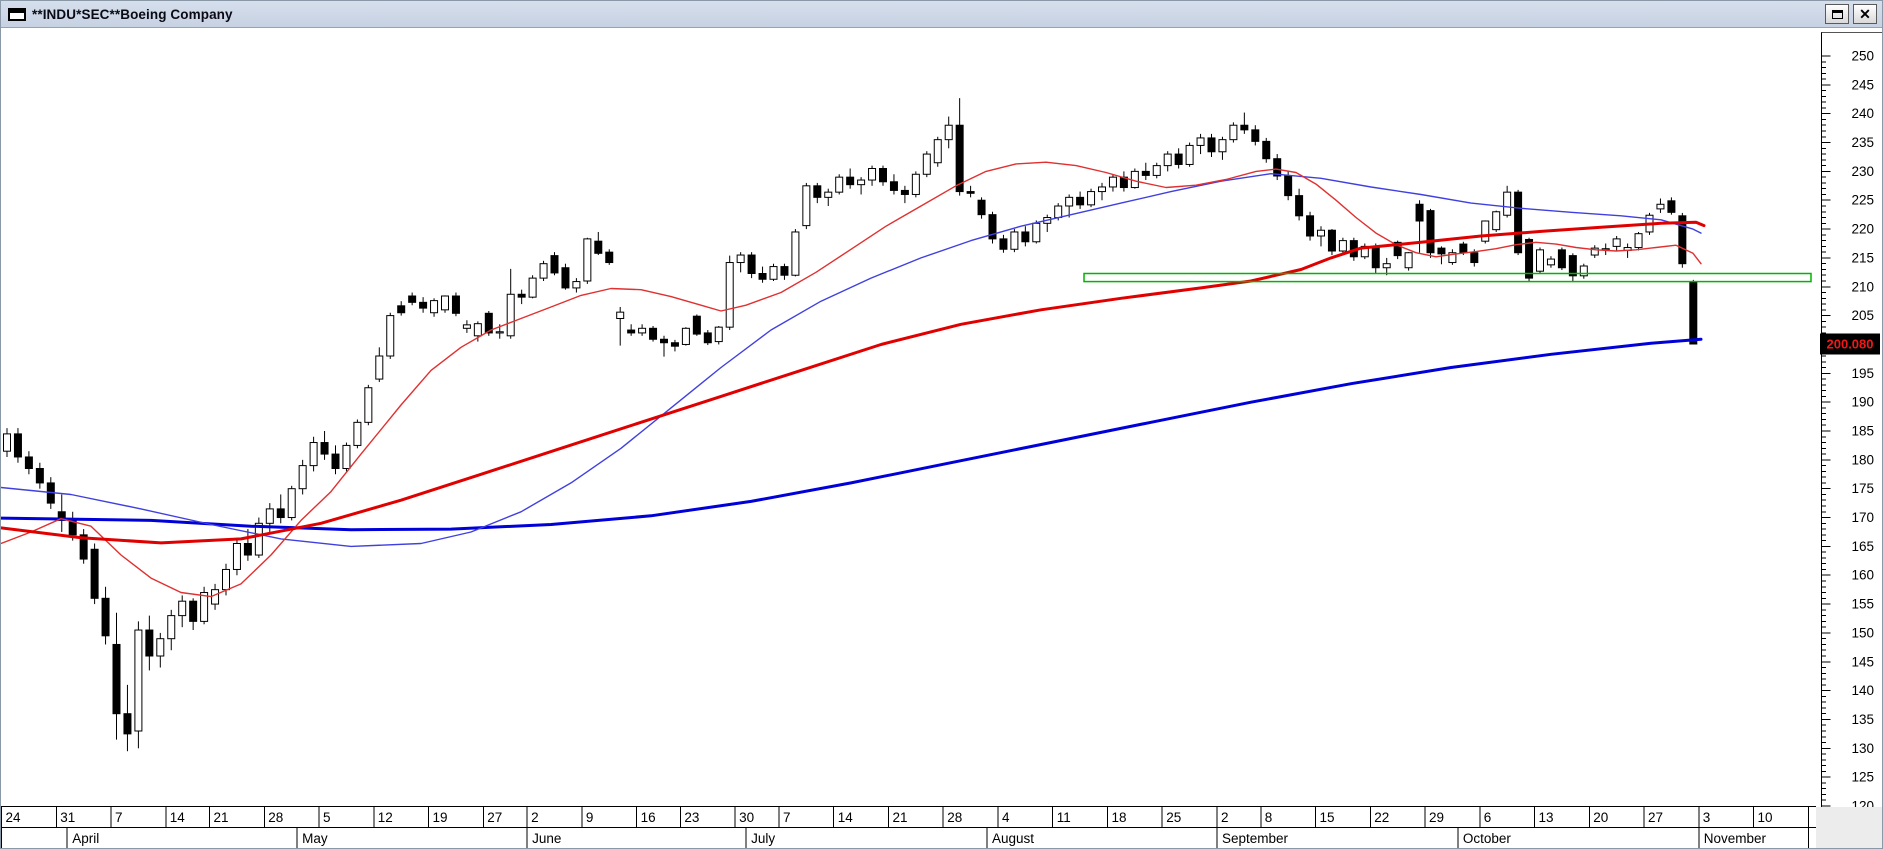 Image resolution: width=1883 pixels, height=849 pixels. What do you see at coordinates (954, 817) in the screenshot?
I see `week-label: 28` at bounding box center [954, 817].